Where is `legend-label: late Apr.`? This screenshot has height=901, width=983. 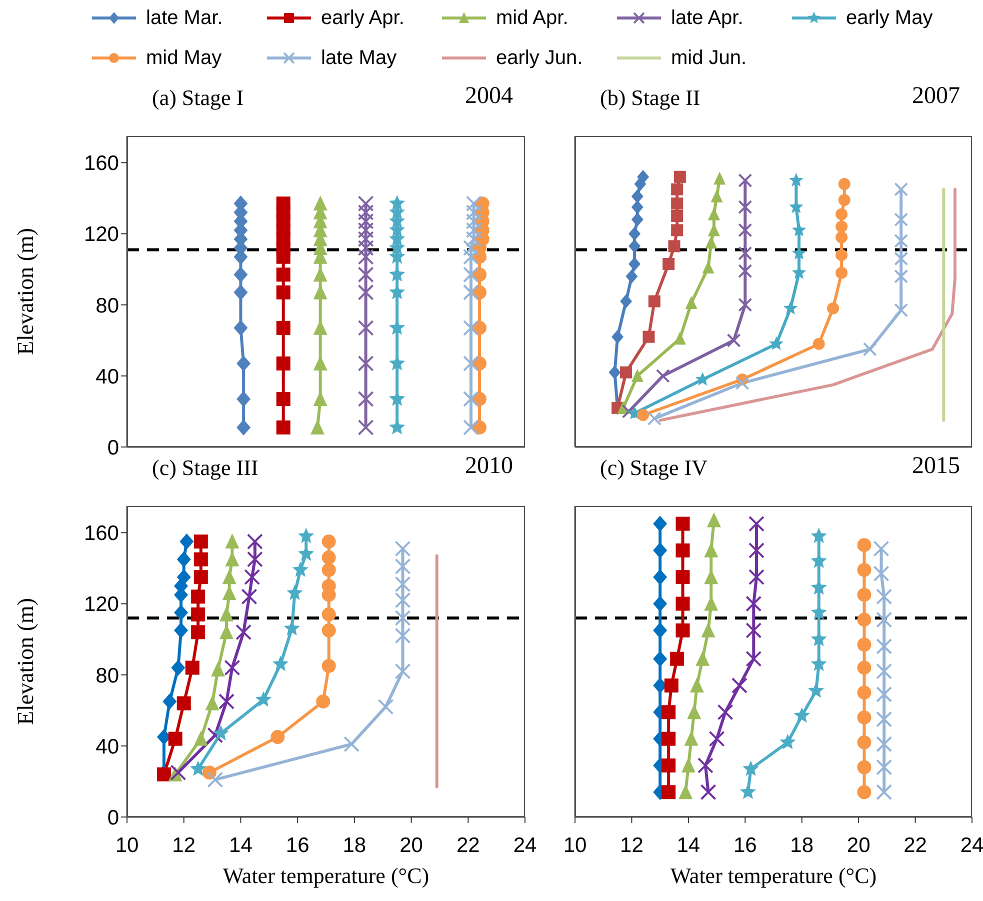
legend-label: late Apr. is located at coordinates (707, 18).